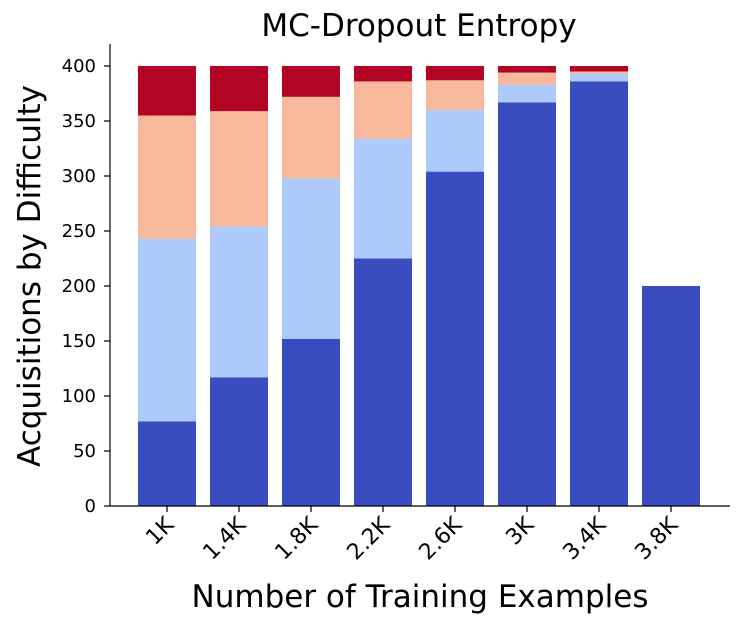  I want to click on y-tick-label: 250, so click(79, 231).